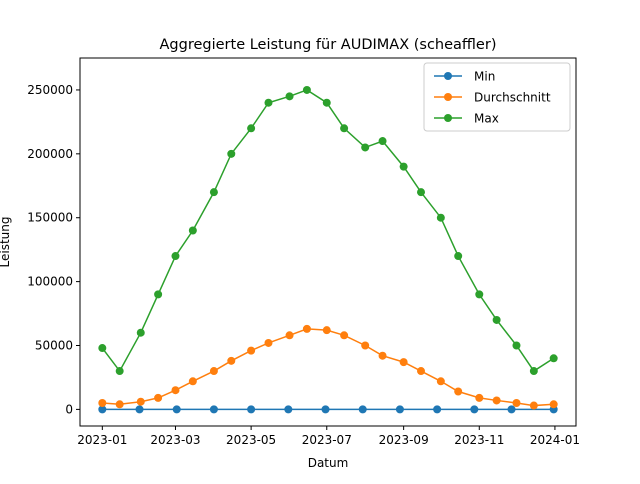 This screenshot has width=640, height=484. Describe the element at coordinates (328, 367) in the screenshot. I see `series-durchschnitt` at that location.